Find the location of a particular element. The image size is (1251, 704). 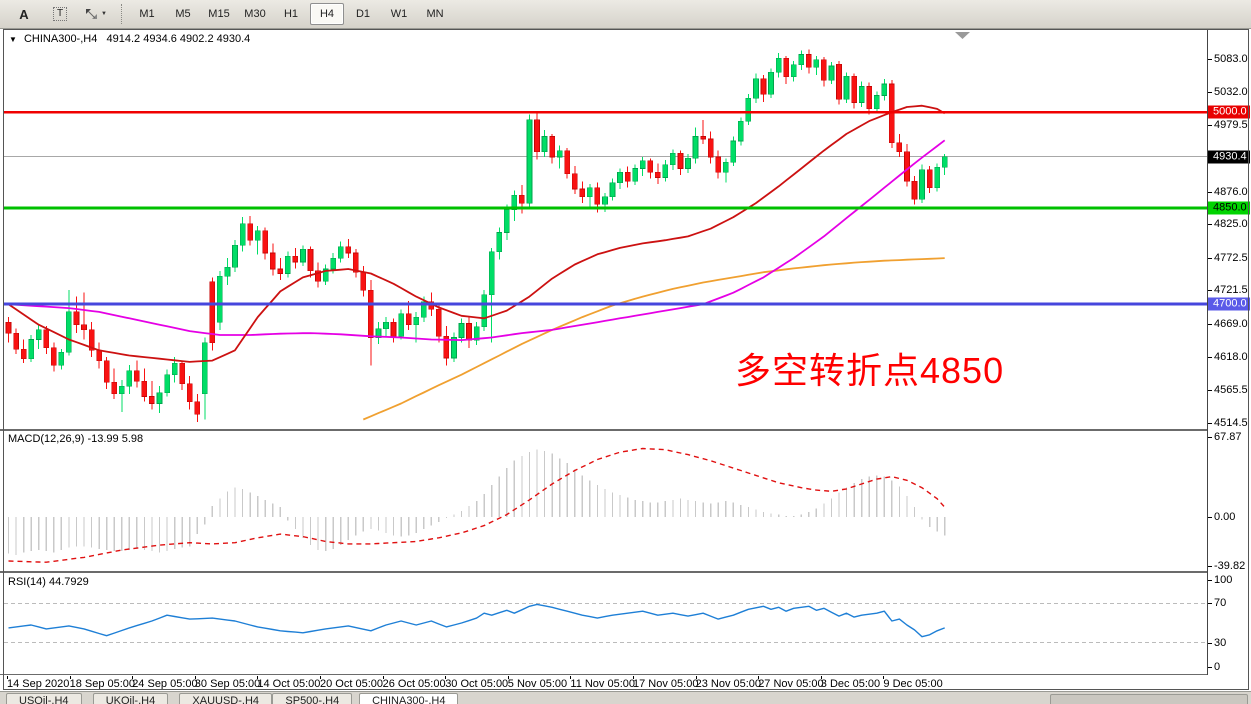

date-label: 26 Oct 05:00 is located at coordinates (414, 684).